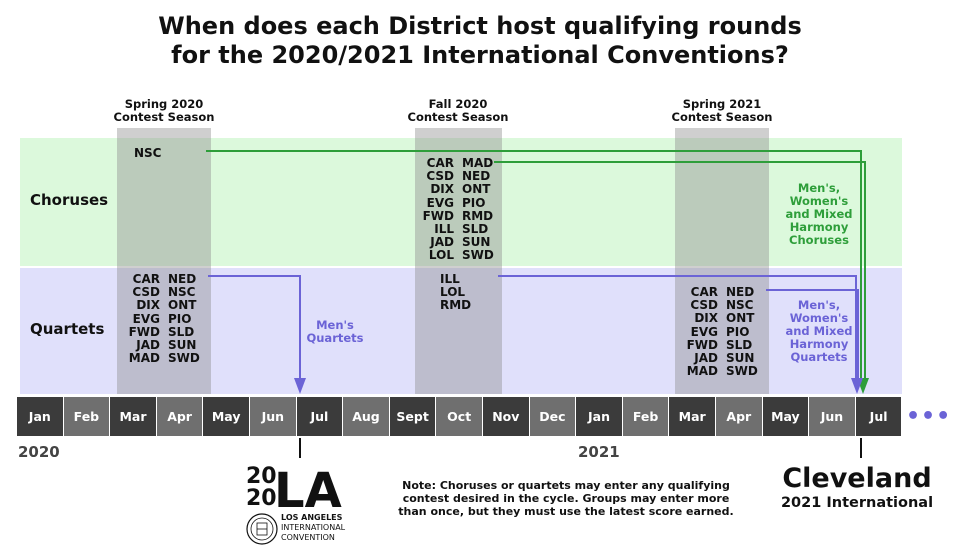 The width and height of the screenshot is (960, 550). What do you see at coordinates (458, 215) in the screenshot?
I see `district-row: FWD RMD` at bounding box center [458, 215].